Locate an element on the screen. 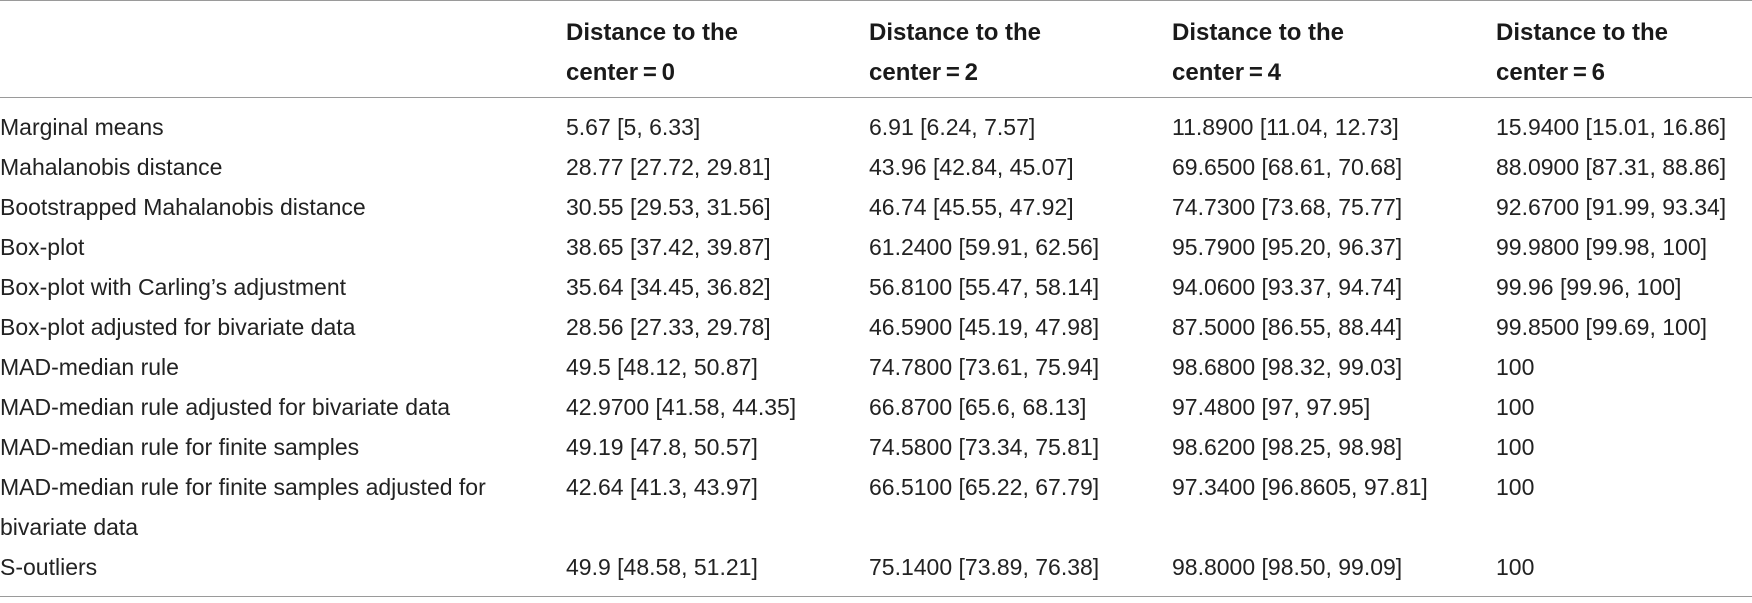 The height and width of the screenshot is (603, 1752). value-cell: 74.7800 [73.61, 75.94] is located at coordinates (984, 367).